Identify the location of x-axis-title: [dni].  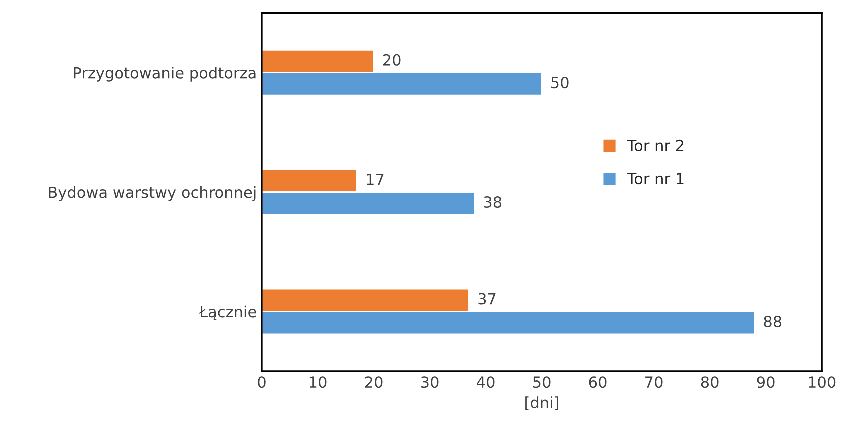
(542, 403).